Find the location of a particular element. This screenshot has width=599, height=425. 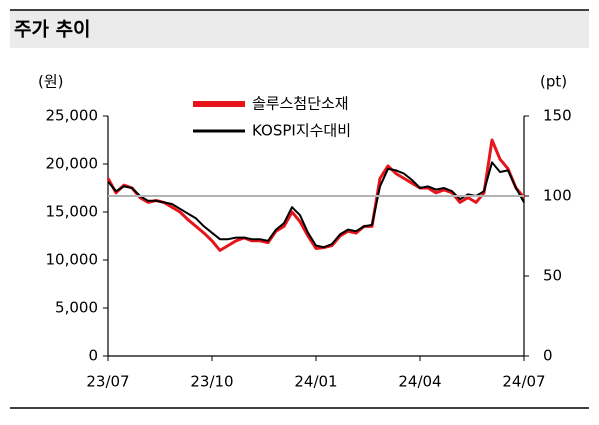

series-line is located at coordinates (316, 205).